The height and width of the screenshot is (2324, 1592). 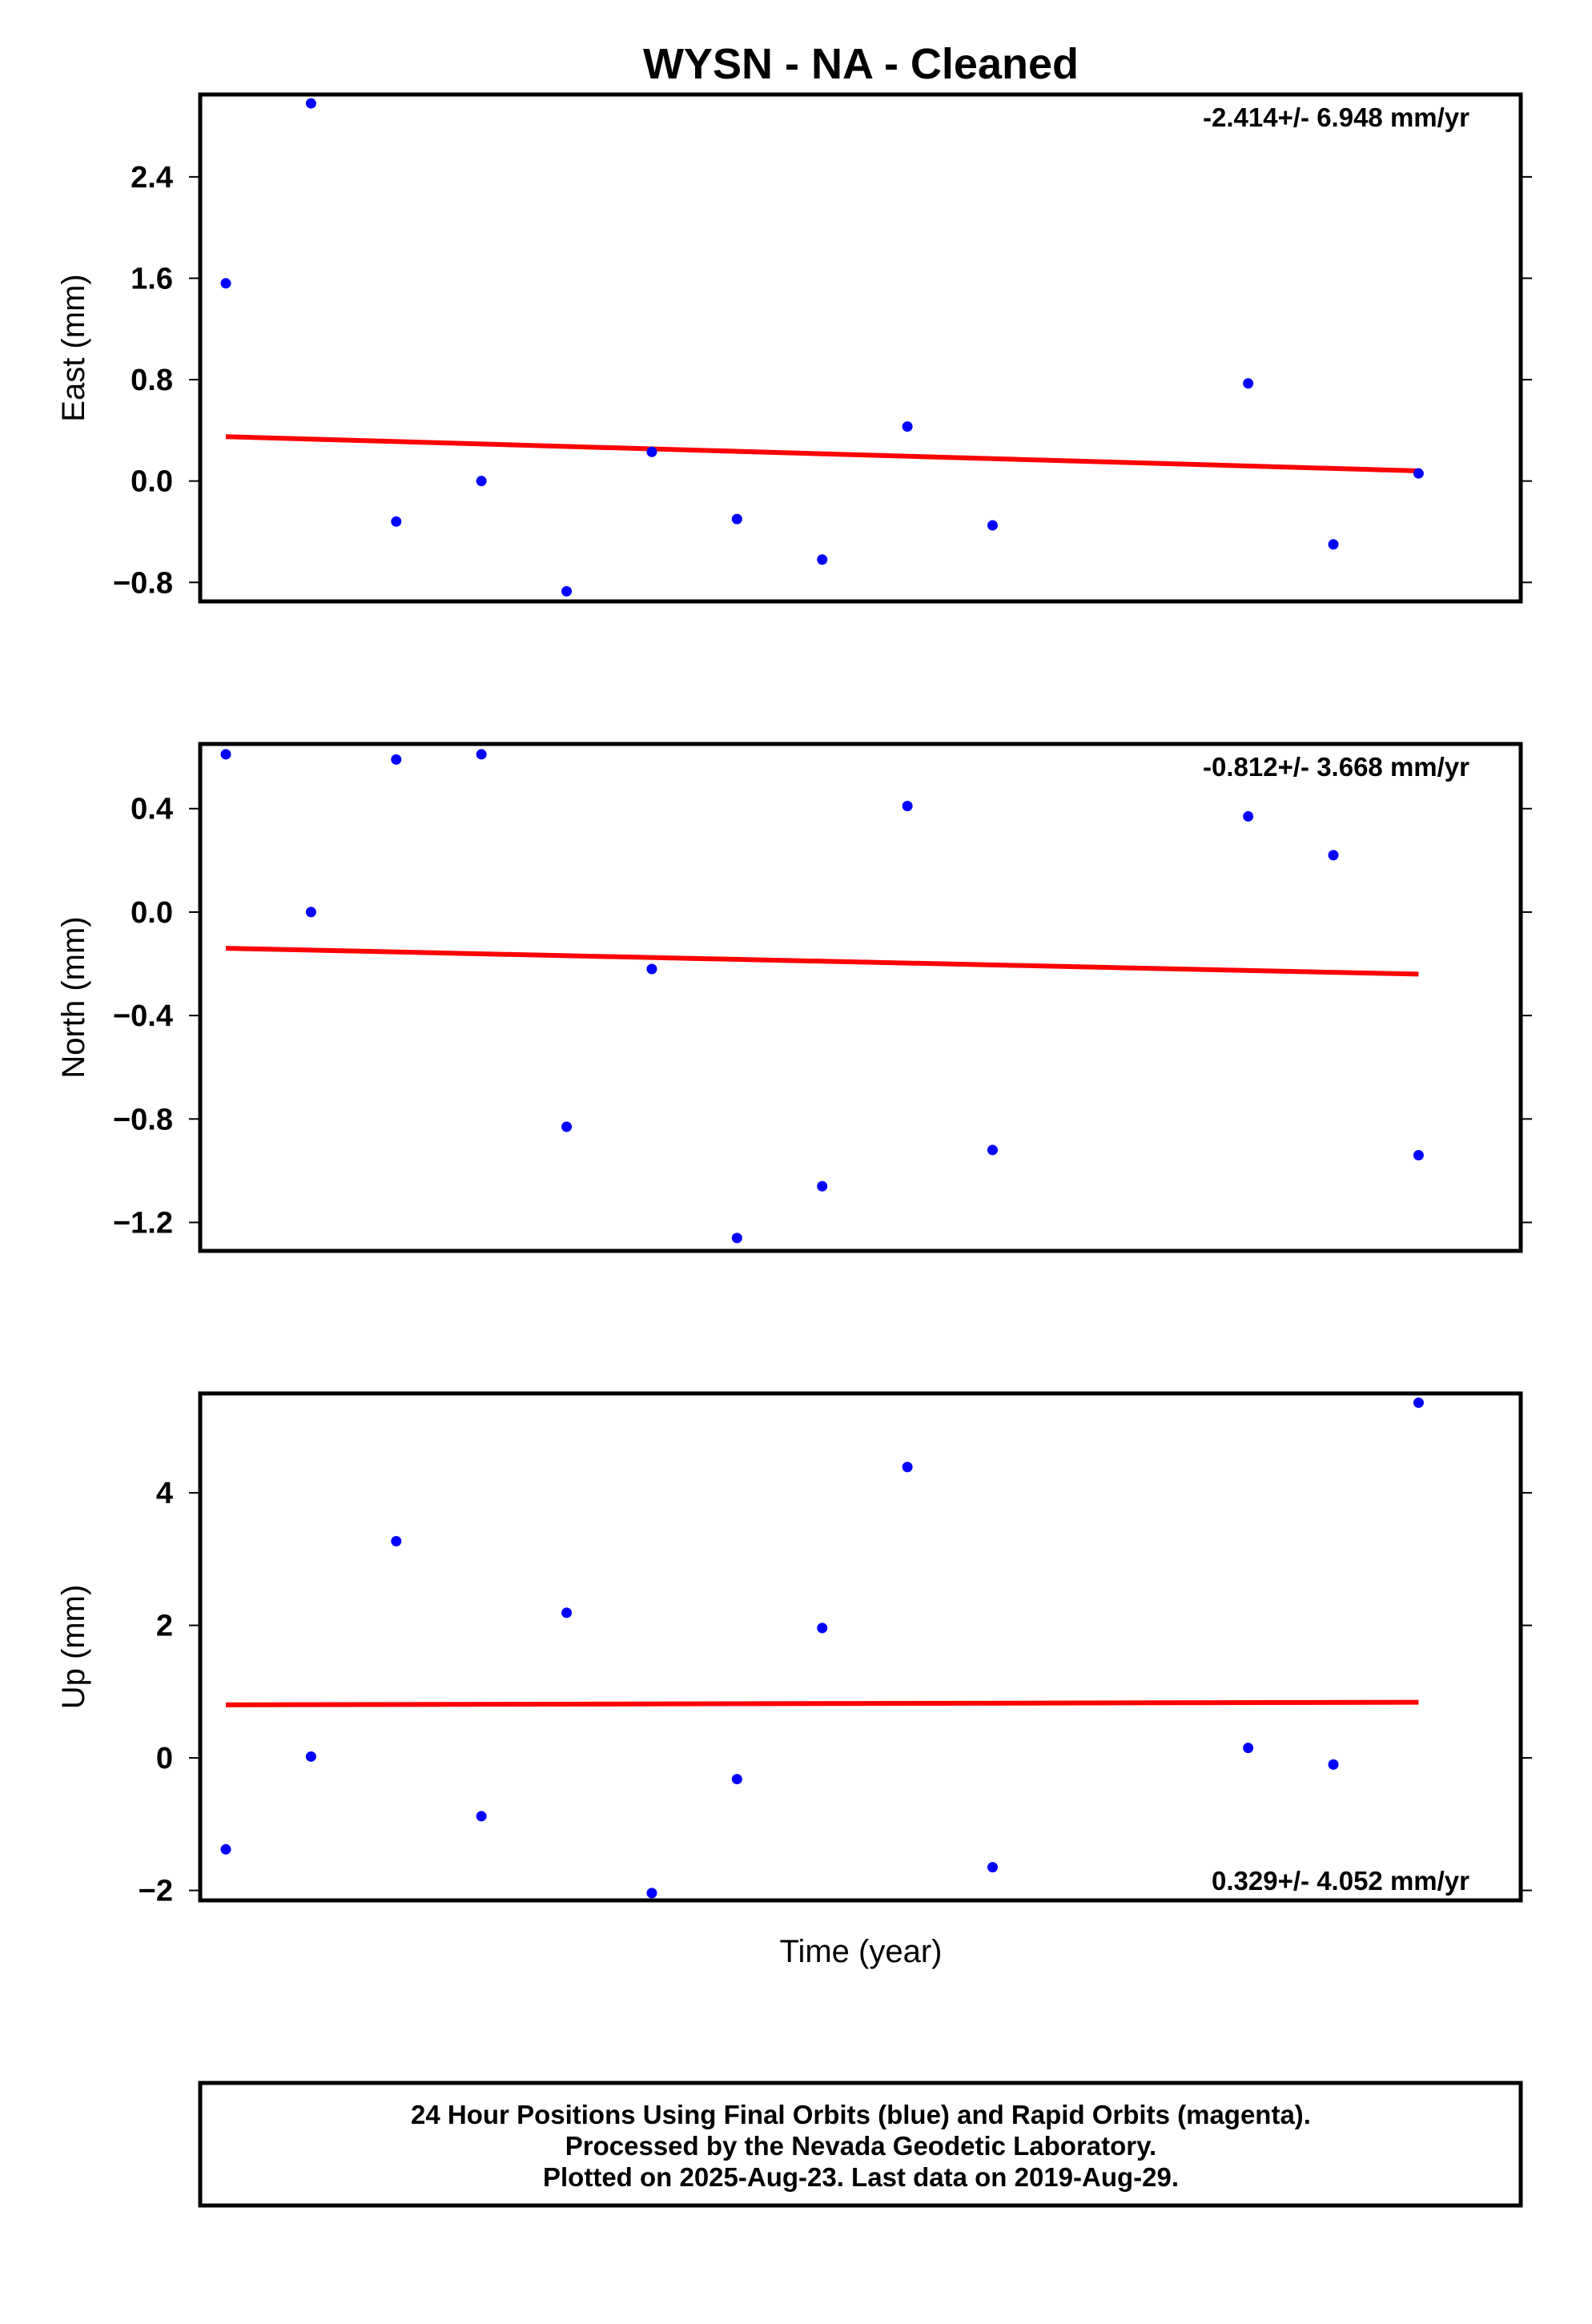 I want to click on north-y-axis-label: North (mm), so click(x=73, y=997).